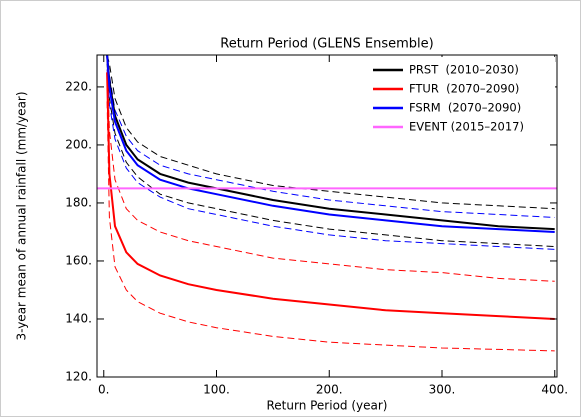 This screenshot has height=417, width=581. I want to click on y-tick-label: 140., so click(78, 318).